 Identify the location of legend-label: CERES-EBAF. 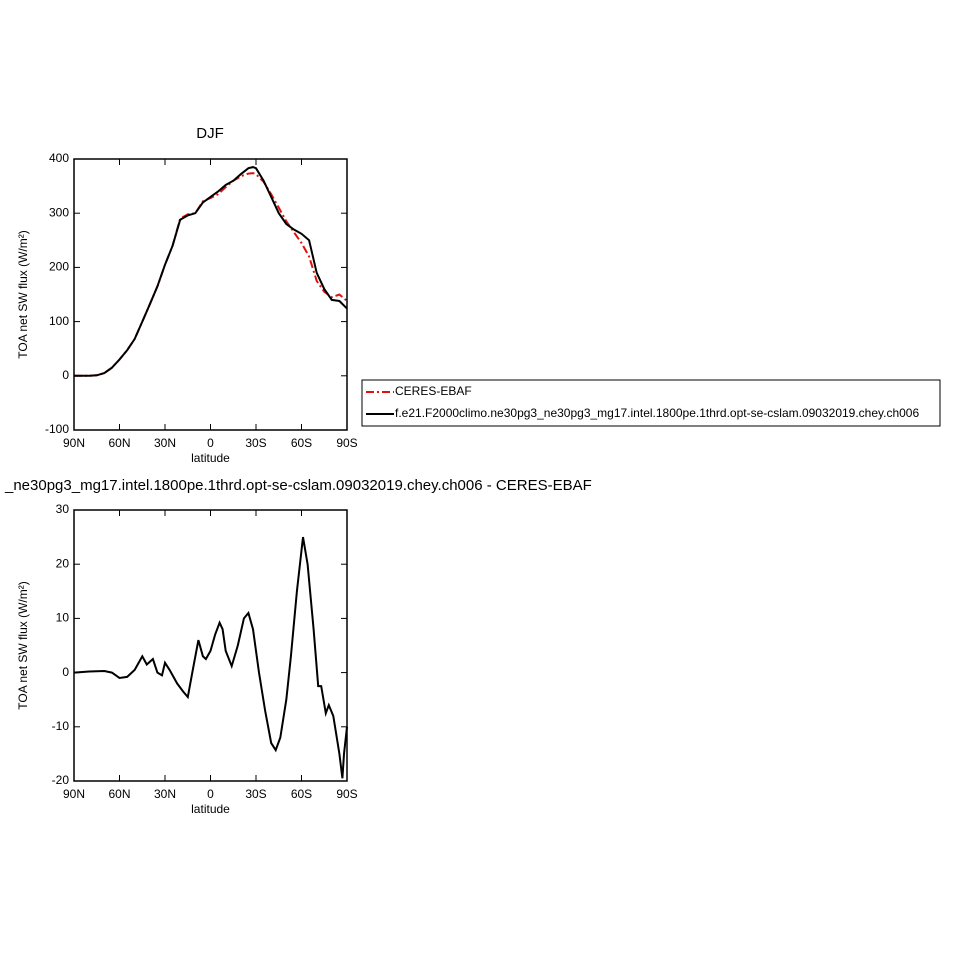
(433, 391).